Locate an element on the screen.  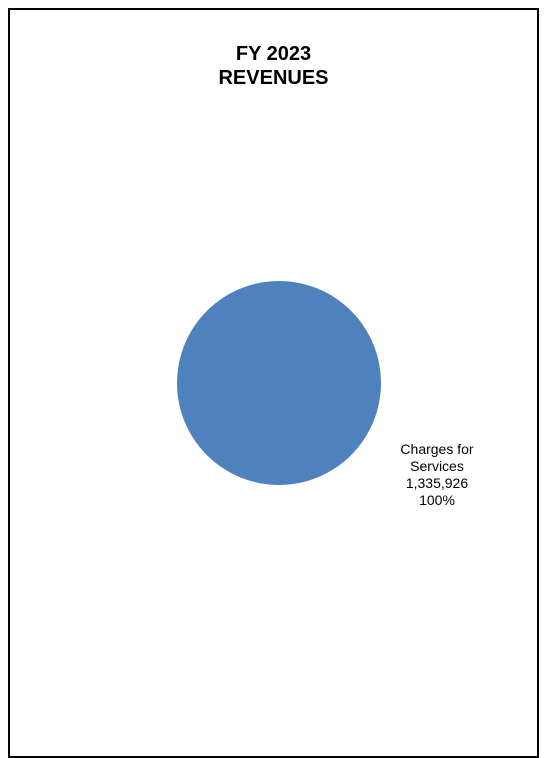
slice-category-line1: Charges for is located at coordinates (437, 449).